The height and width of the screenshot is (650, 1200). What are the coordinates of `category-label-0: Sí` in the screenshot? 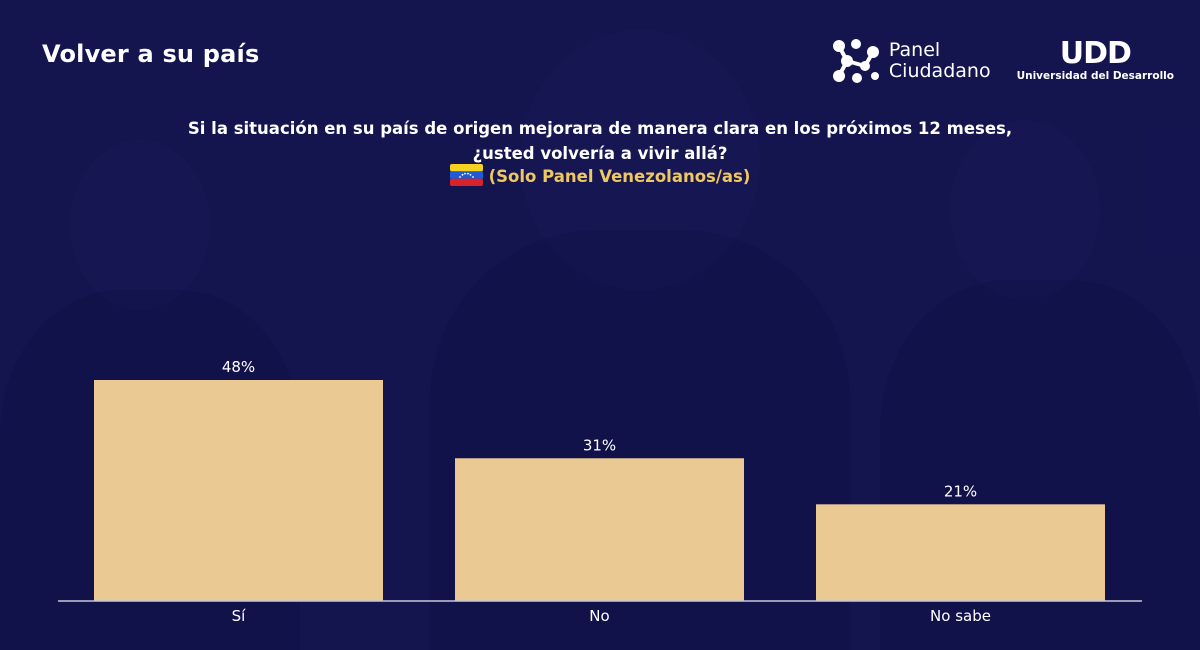 It's located at (239, 616).